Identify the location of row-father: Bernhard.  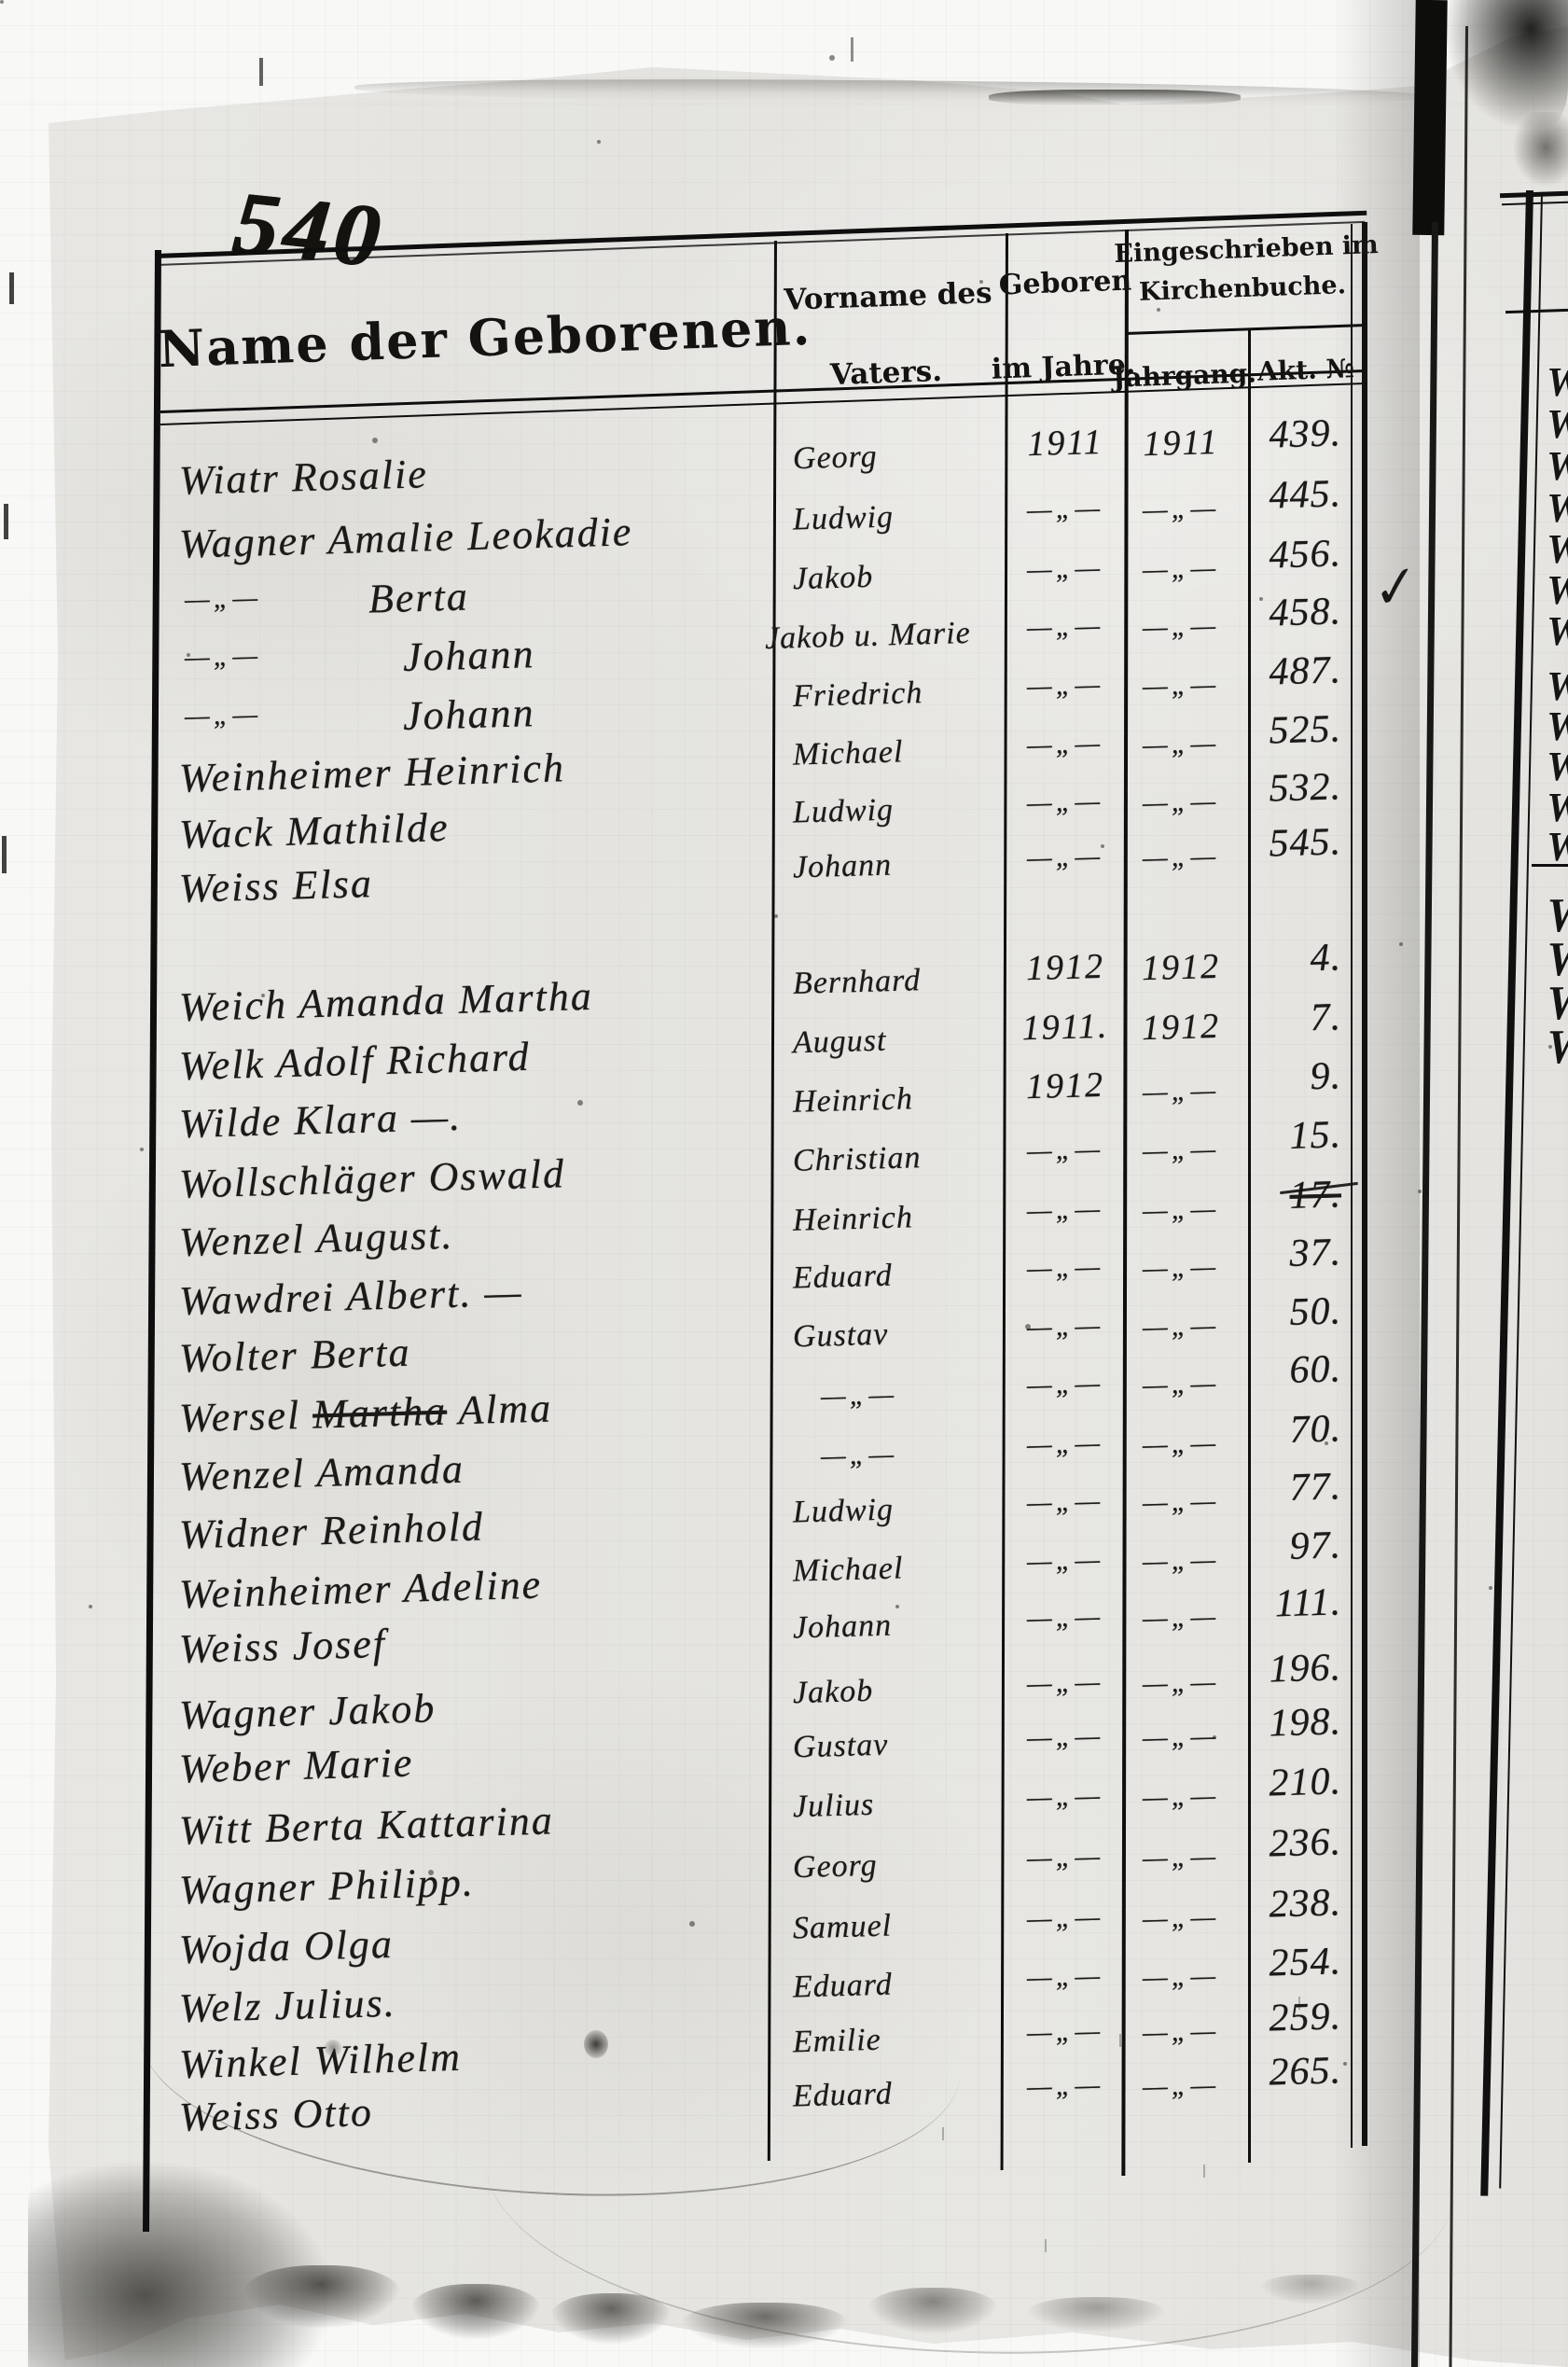
(857, 982).